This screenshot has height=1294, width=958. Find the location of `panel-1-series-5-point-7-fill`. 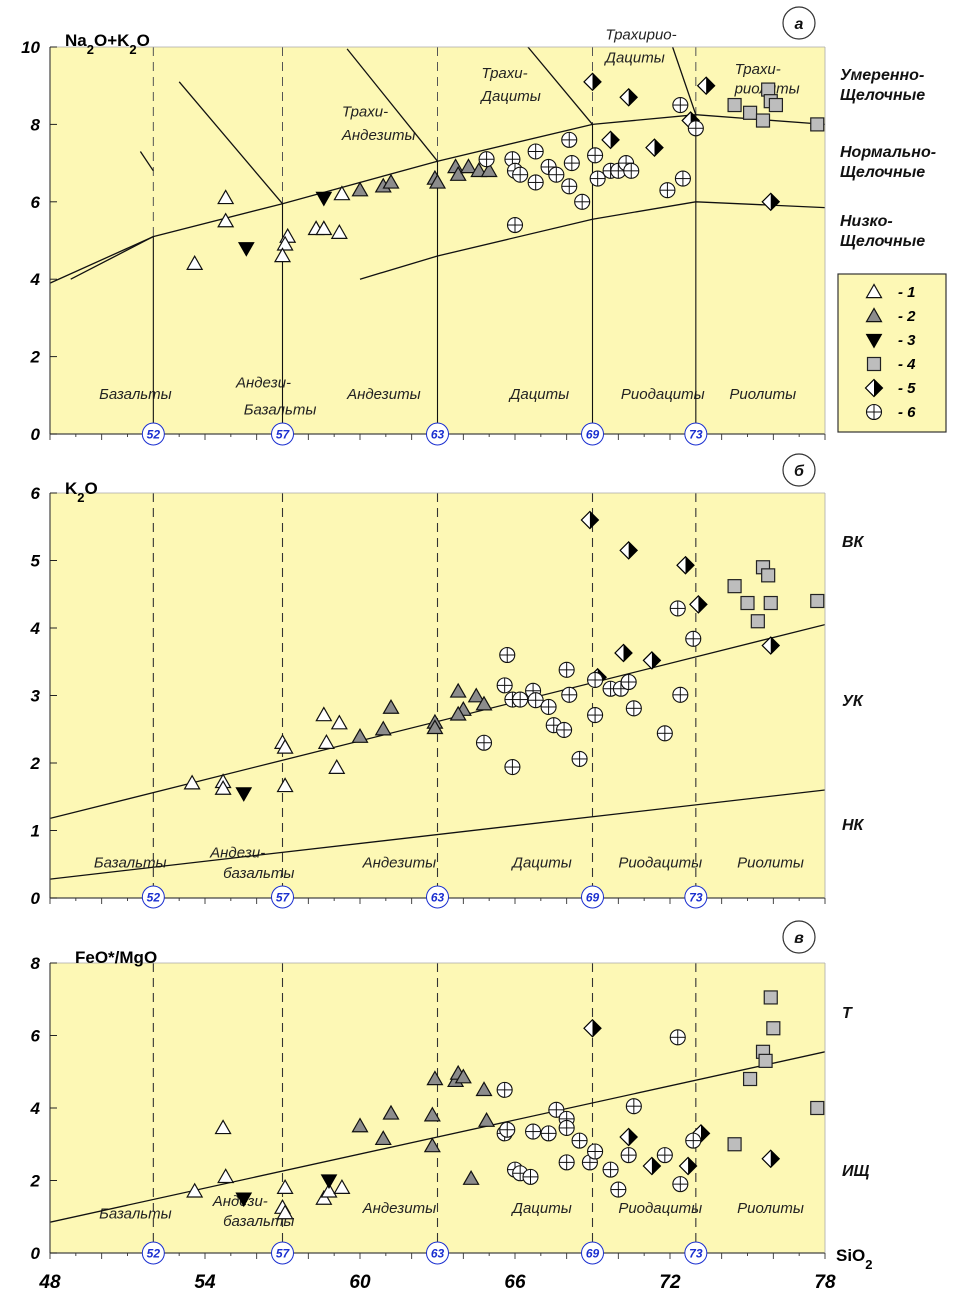

panel-1-series-5-point-7-fill is located at coordinates (775, 202).